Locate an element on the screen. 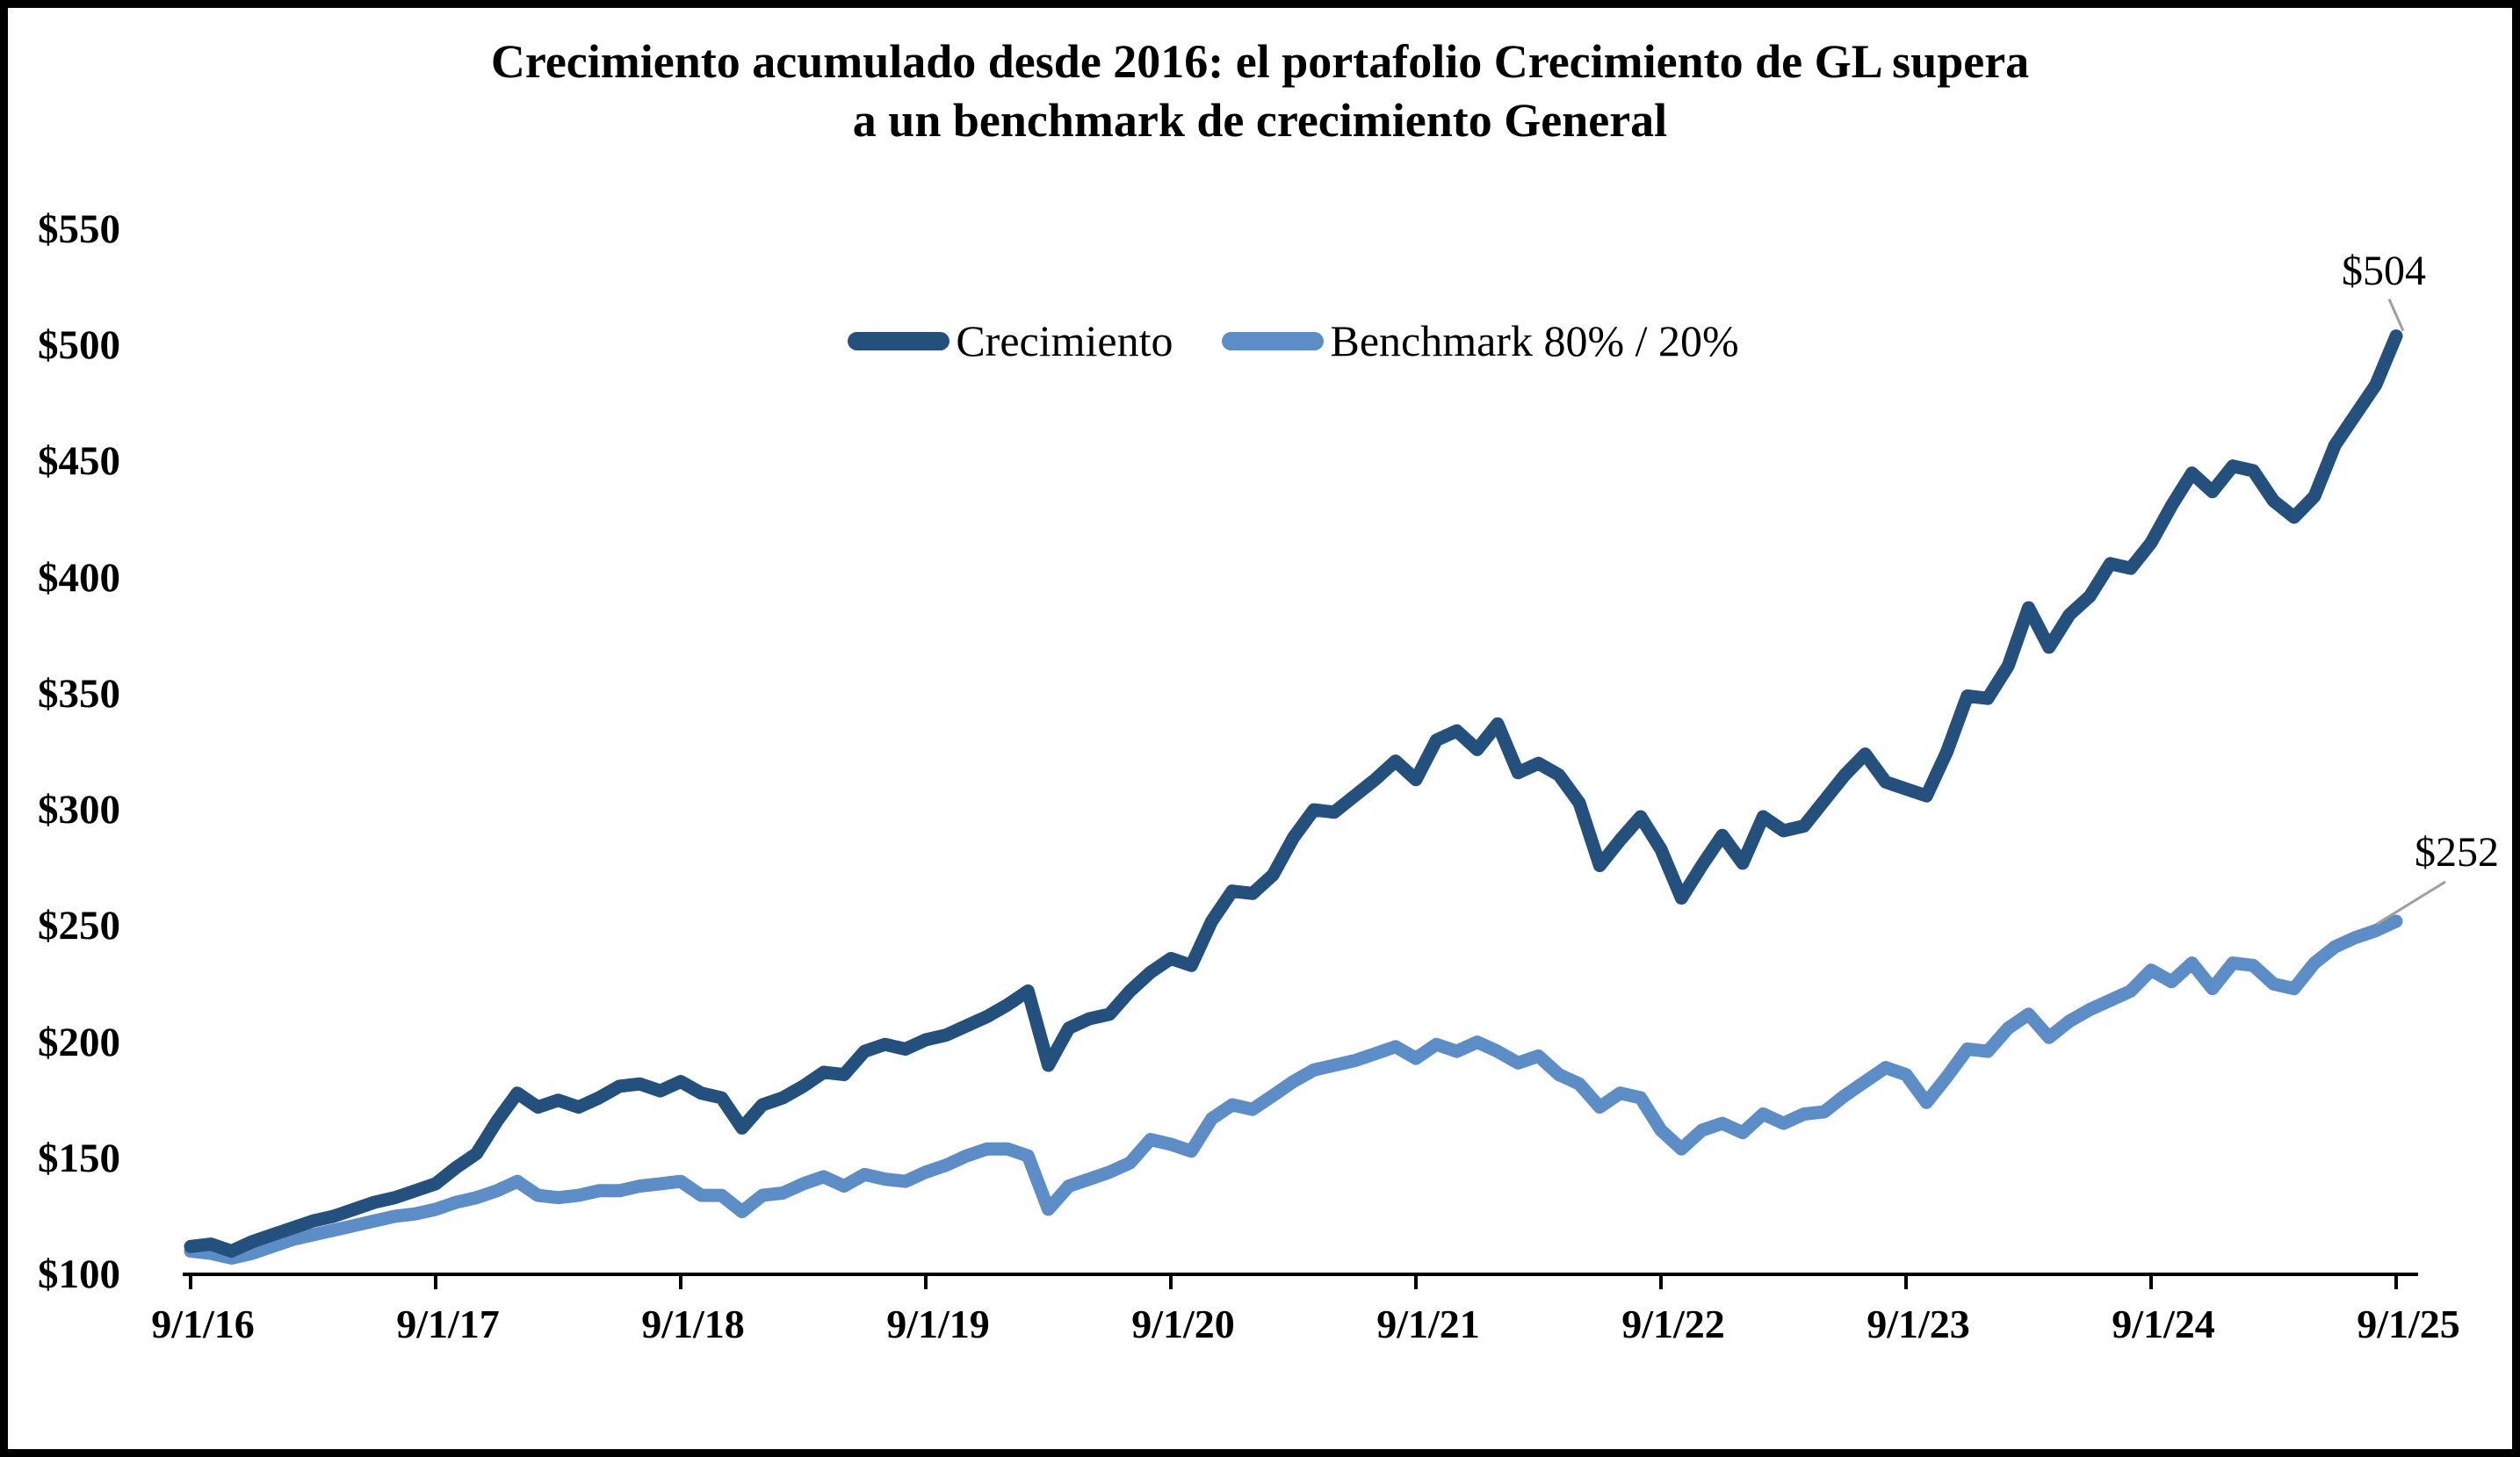 The height and width of the screenshot is (1457, 2520). y-axis-label: $300 is located at coordinates (79, 810).